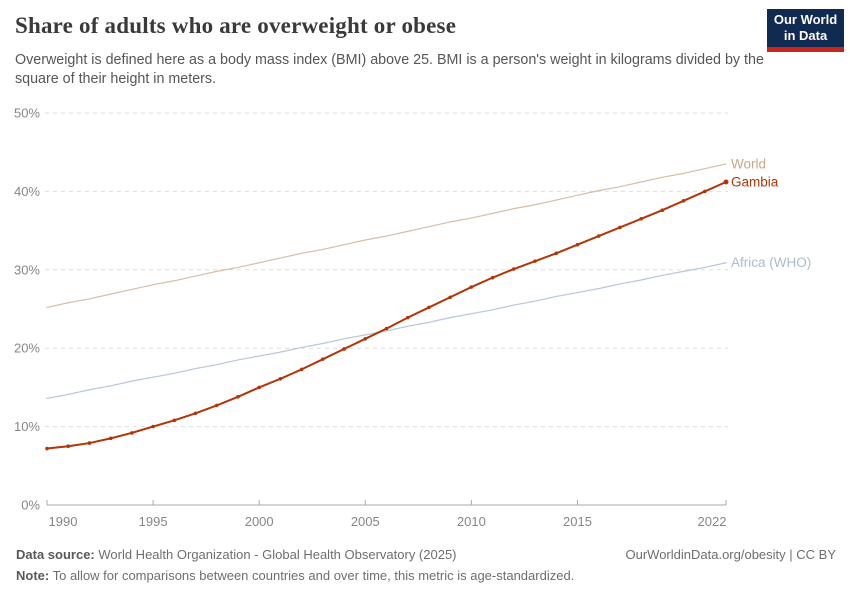  What do you see at coordinates (27, 348) in the screenshot?
I see `y-tick-label: 20%` at bounding box center [27, 348].